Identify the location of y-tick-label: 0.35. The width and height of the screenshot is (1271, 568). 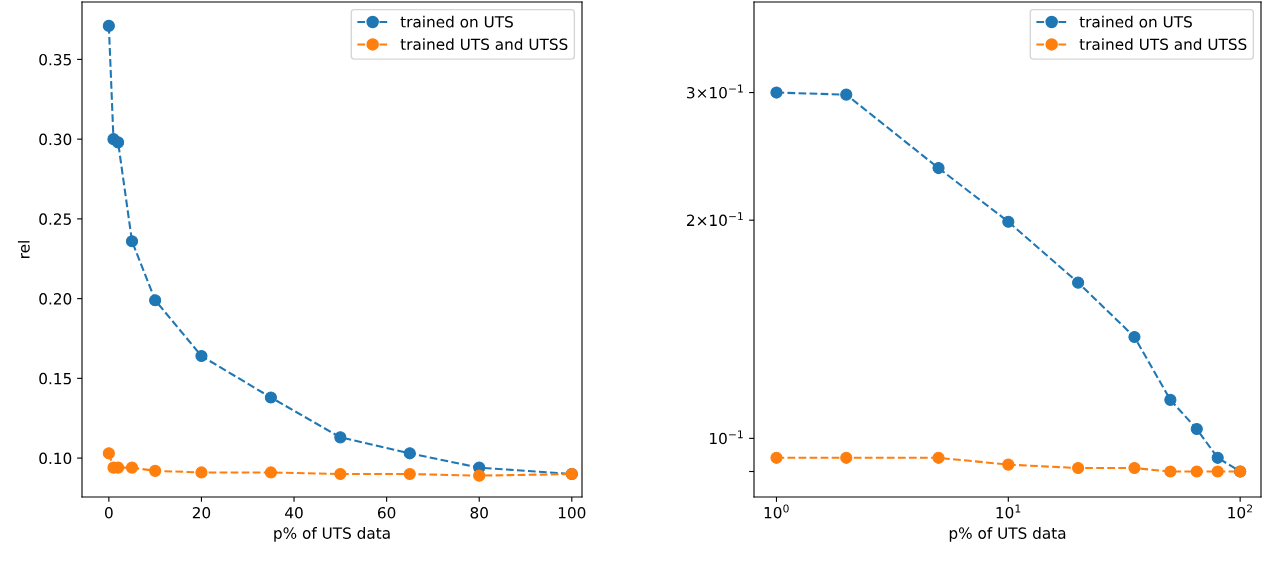
(55, 59).